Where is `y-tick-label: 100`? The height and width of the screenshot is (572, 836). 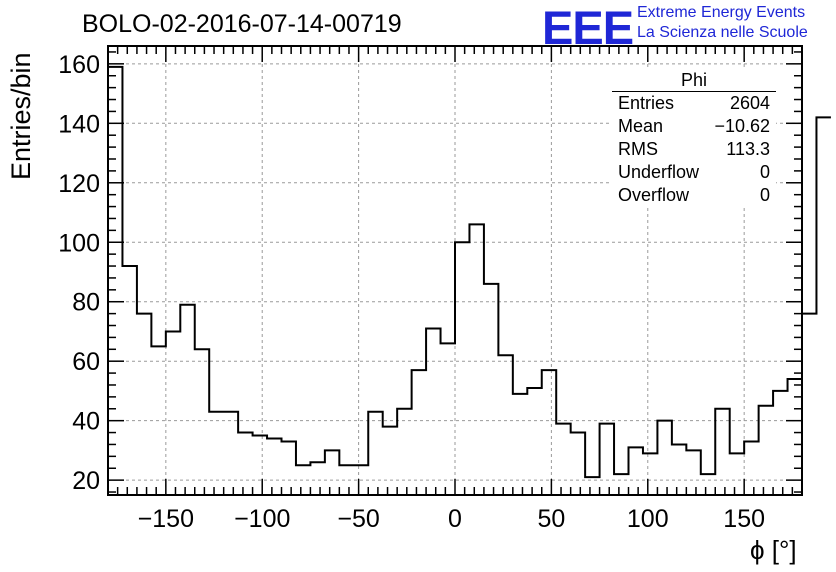
y-tick-label: 100 is located at coordinates (79, 243).